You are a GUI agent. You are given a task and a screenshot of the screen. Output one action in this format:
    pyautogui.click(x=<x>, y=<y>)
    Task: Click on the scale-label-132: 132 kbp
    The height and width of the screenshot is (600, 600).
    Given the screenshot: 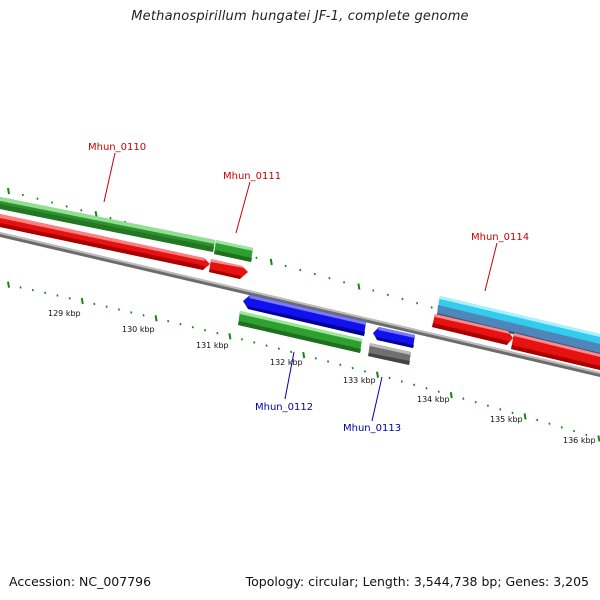 What is the action you would take?
    pyautogui.click(x=286, y=362)
    